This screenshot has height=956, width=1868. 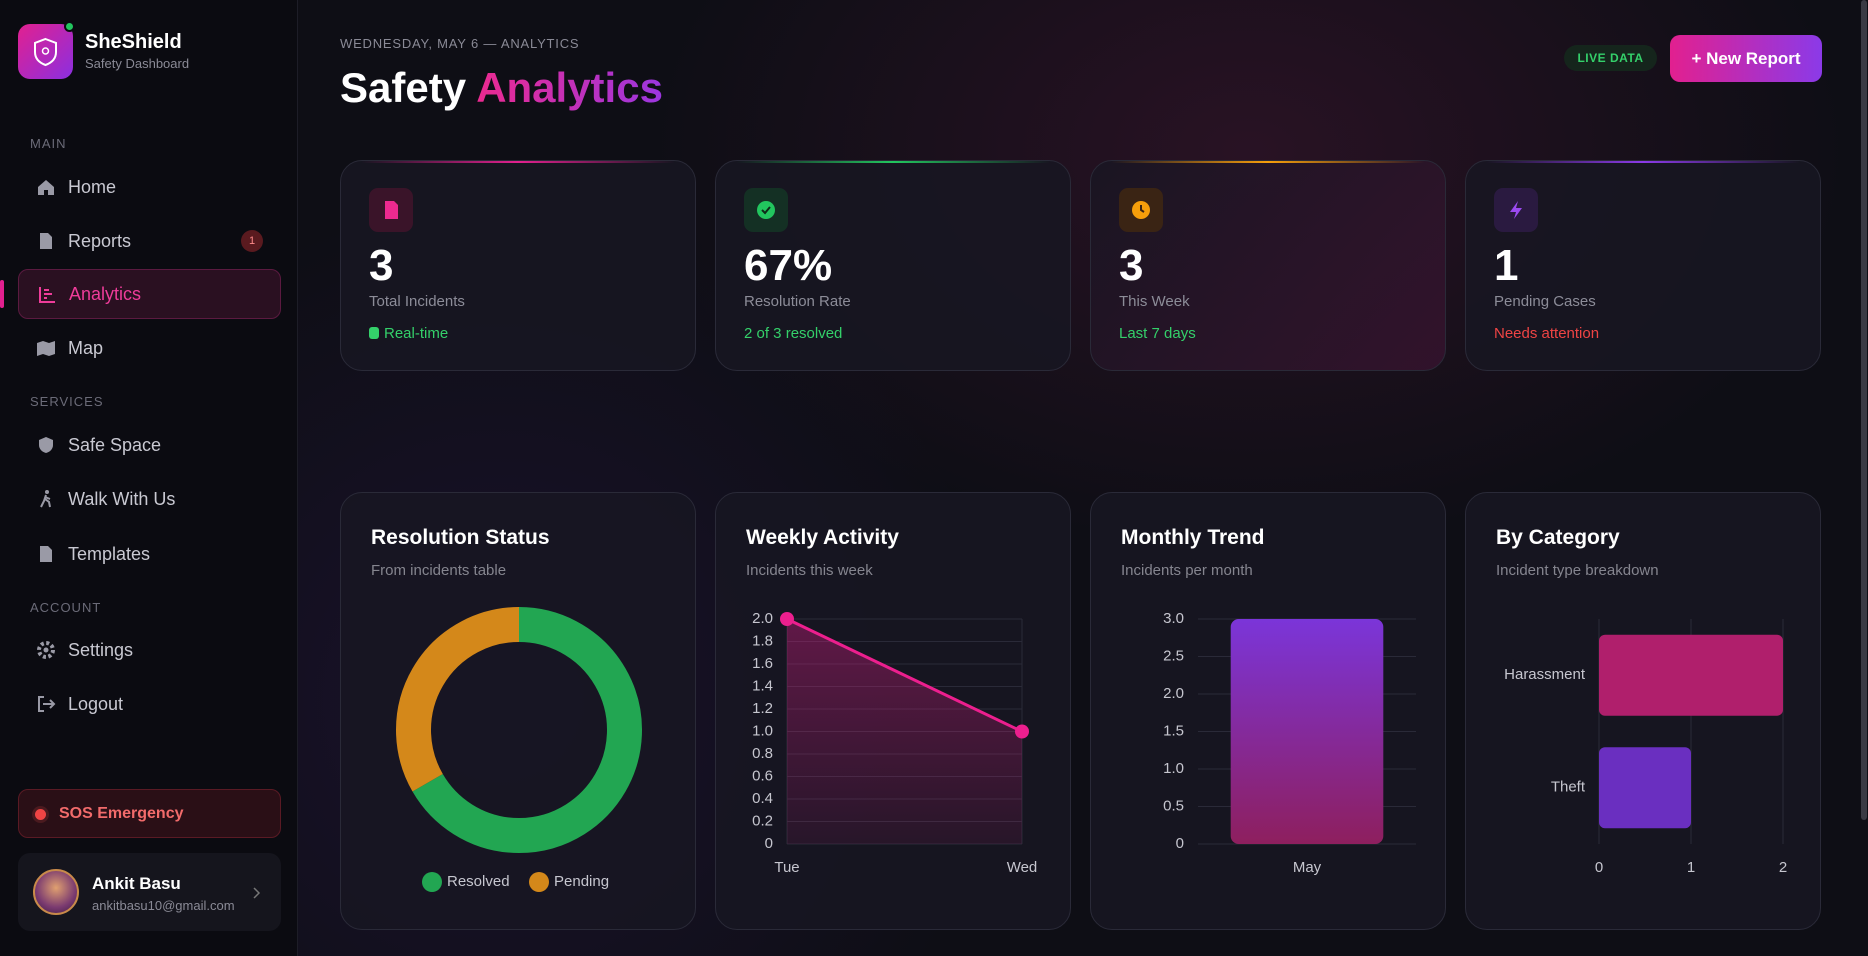 What do you see at coordinates (439, 570) in the screenshot?
I see `chart-subtitle: From incidents table` at bounding box center [439, 570].